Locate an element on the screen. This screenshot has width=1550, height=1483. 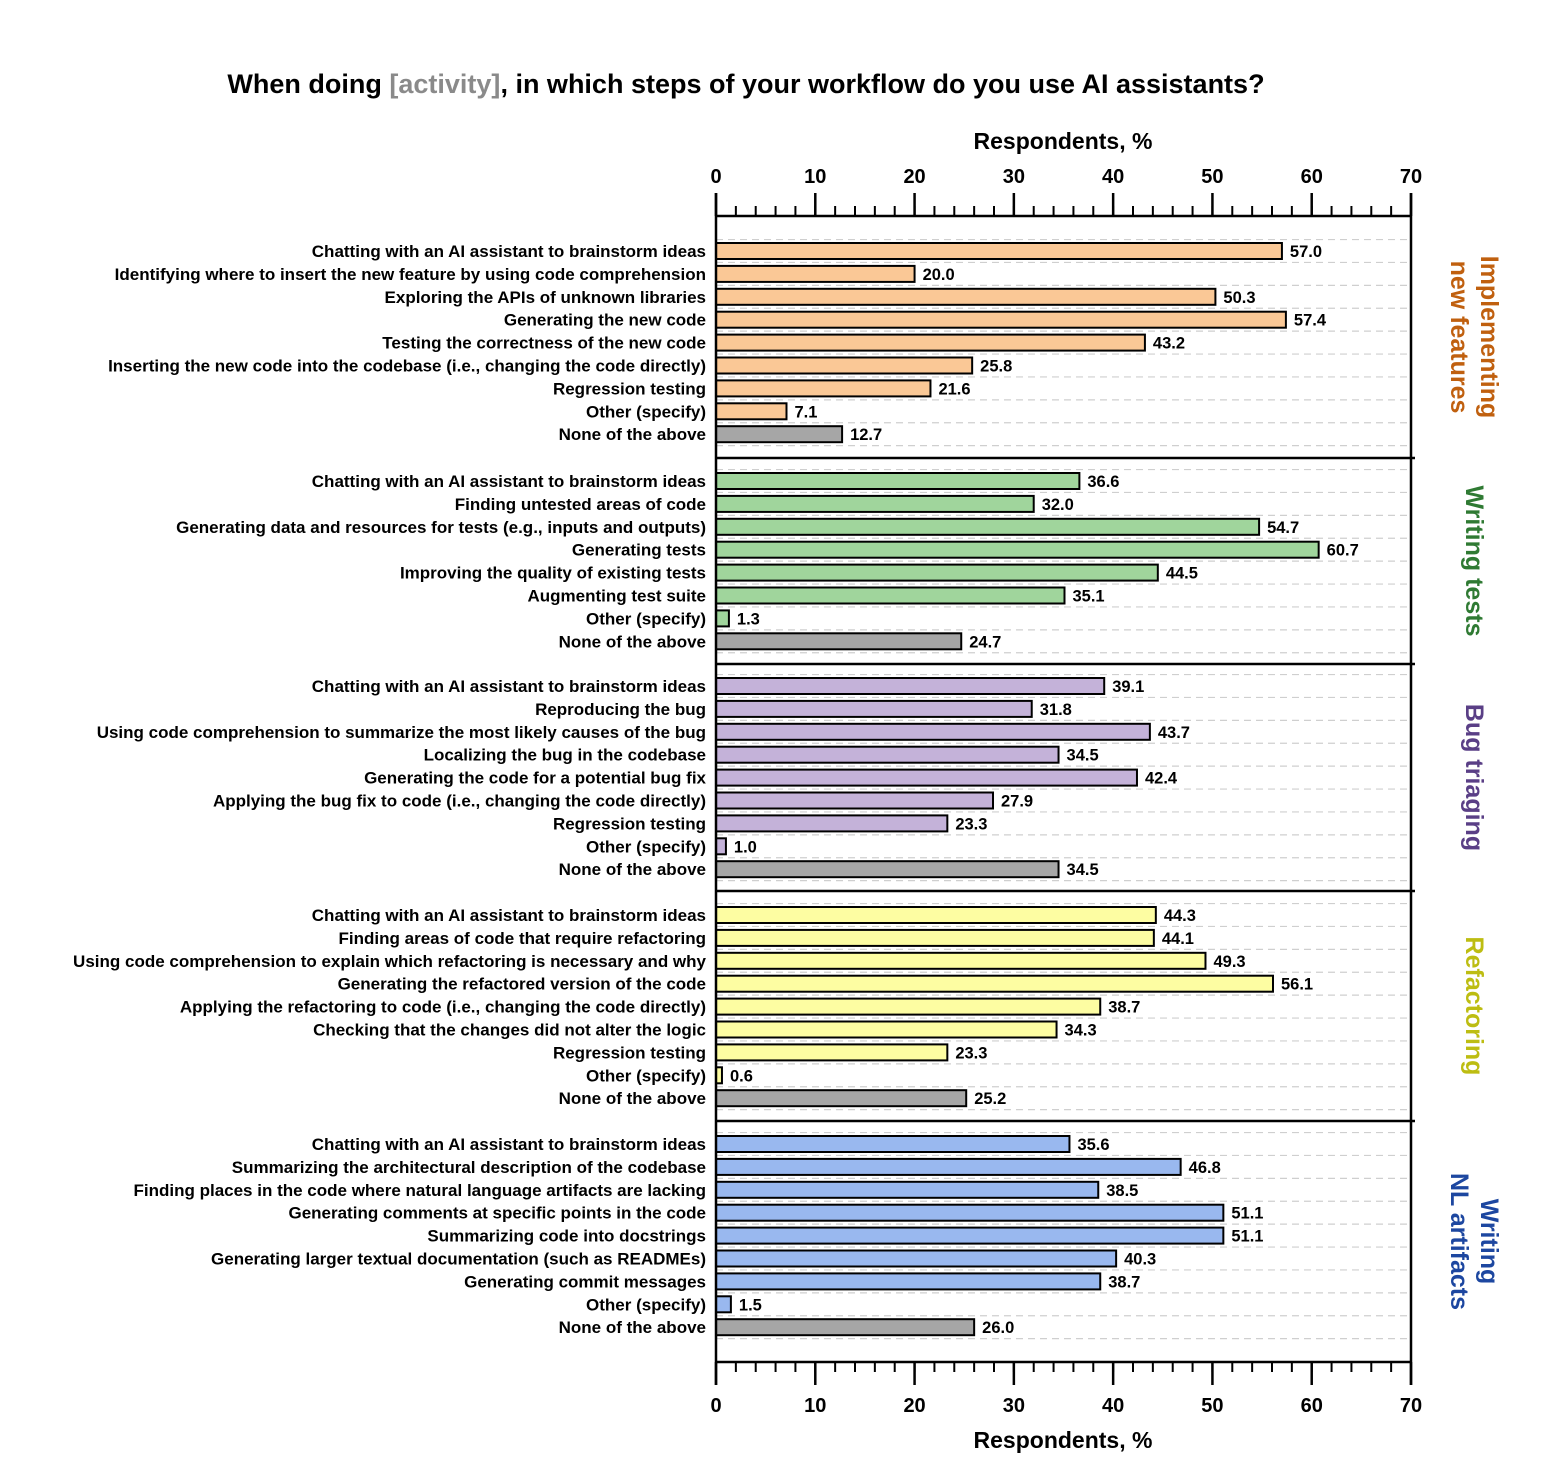
x-tick-label-top: 60 is located at coordinates (1312, 177).